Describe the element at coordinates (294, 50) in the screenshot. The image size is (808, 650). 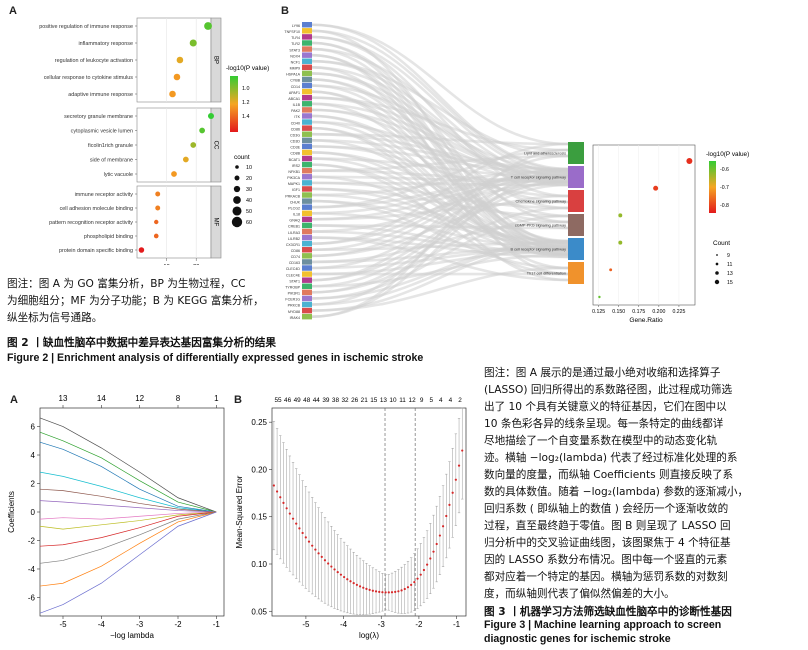
I see `sankey-gene-label: STAT3` at that location.